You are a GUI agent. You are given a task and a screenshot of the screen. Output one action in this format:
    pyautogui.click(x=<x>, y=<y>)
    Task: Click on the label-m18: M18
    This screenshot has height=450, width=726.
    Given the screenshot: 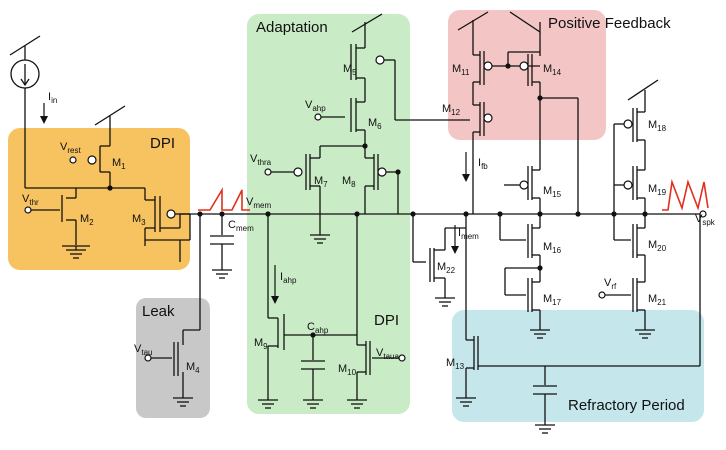 What is the action you would take?
    pyautogui.click(x=657, y=126)
    